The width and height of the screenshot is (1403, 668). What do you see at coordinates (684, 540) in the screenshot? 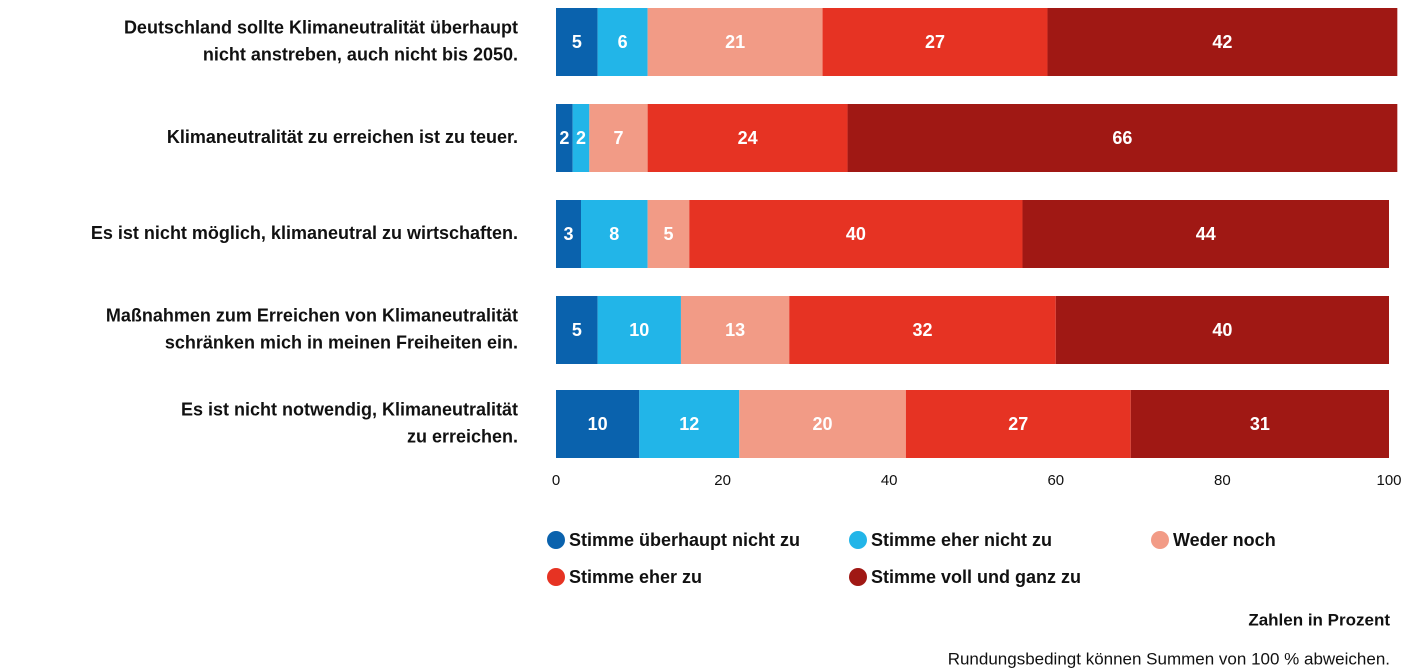
I see `legend-label: Stimme überhaupt nicht zu` at bounding box center [684, 540].